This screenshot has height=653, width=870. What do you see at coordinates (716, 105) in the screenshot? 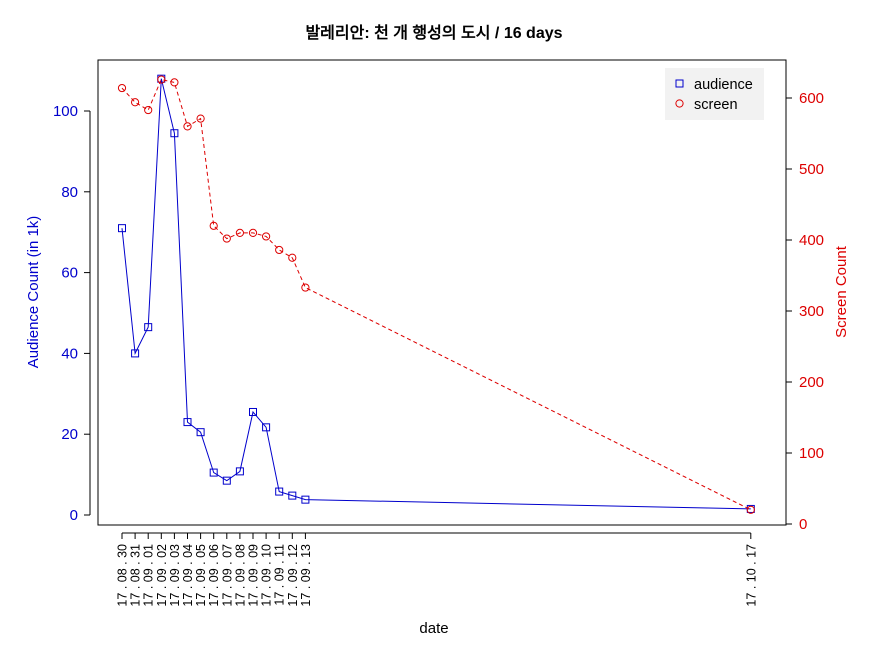
I see `legend-label-screen: screen` at bounding box center [716, 105].